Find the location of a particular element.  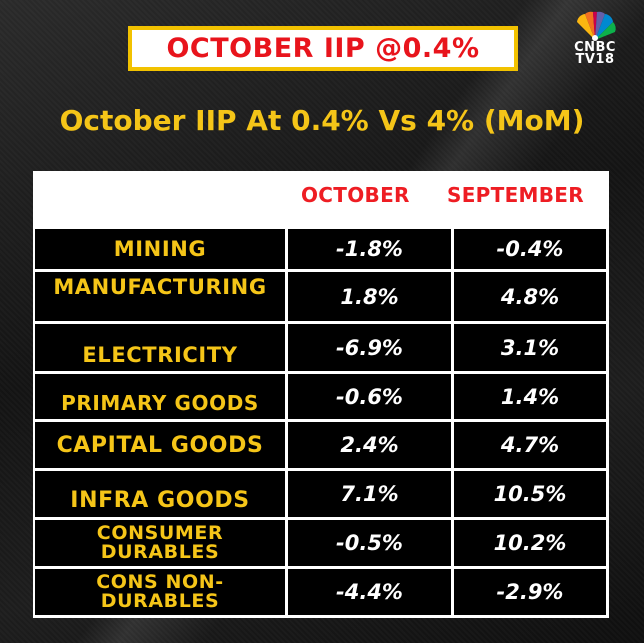

september-value: -2.9% is located at coordinates (530, 592).